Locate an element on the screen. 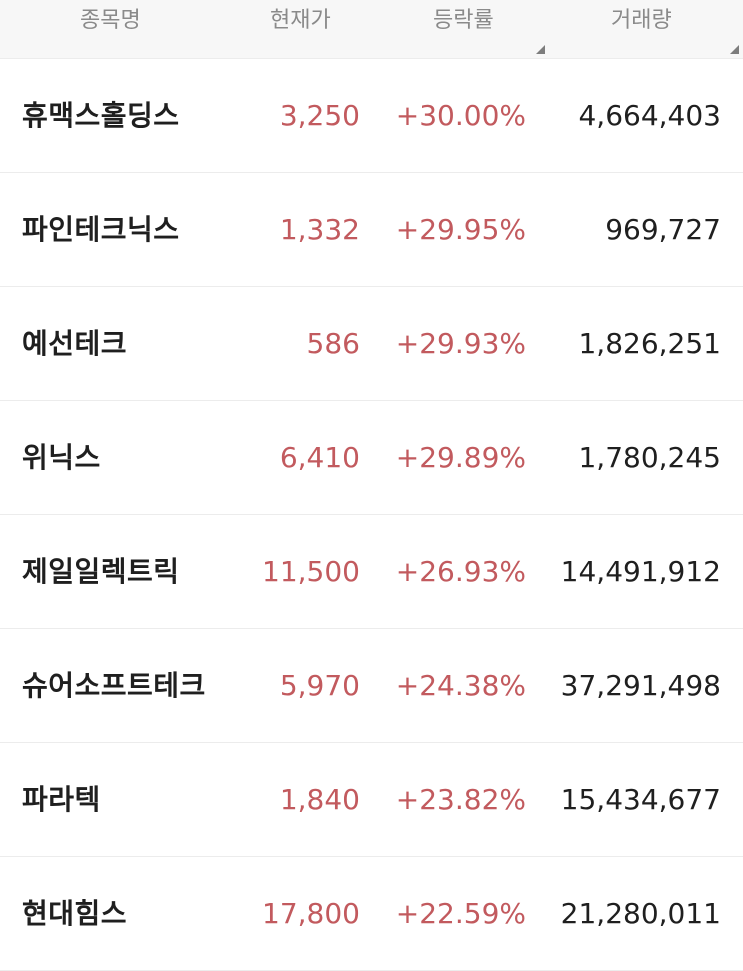  stock-name: 파인테크닉스 is located at coordinates (101, 229).